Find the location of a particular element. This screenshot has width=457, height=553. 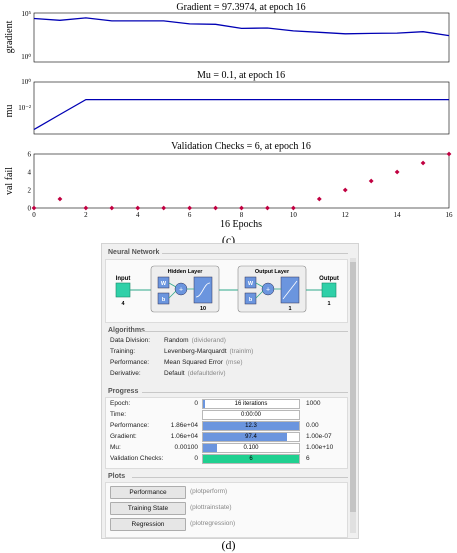

algorithm-value: Random (dividerand) is located at coordinates (195, 340).